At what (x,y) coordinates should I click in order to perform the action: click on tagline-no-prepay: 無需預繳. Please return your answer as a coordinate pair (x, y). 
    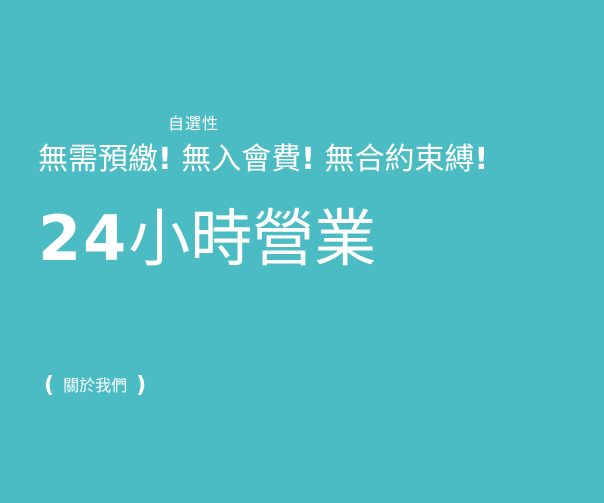
    Looking at the image, I should click on (98, 159).